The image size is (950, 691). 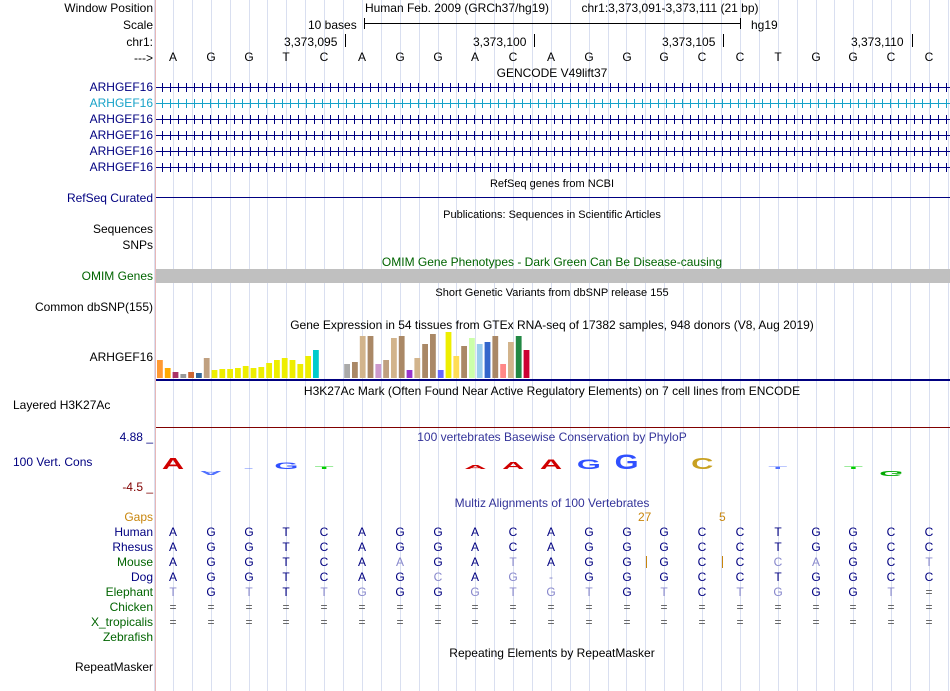 I want to click on snps-track-label: SNPs, so click(x=137, y=245).